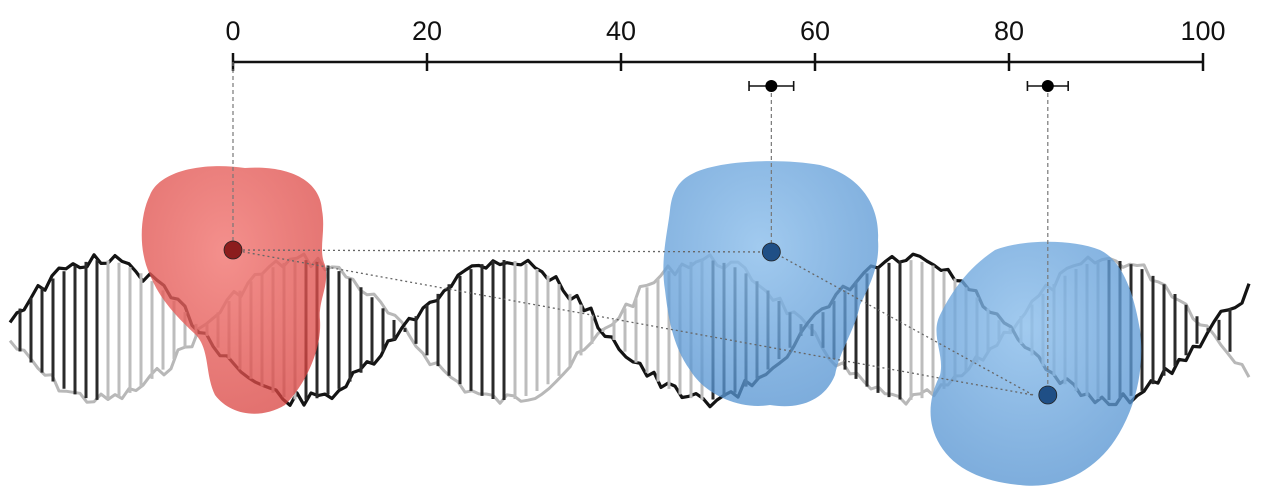 Image resolution: width=1264 pixels, height=495 pixels. I want to click on axis-tick-label: 20, so click(427, 31).